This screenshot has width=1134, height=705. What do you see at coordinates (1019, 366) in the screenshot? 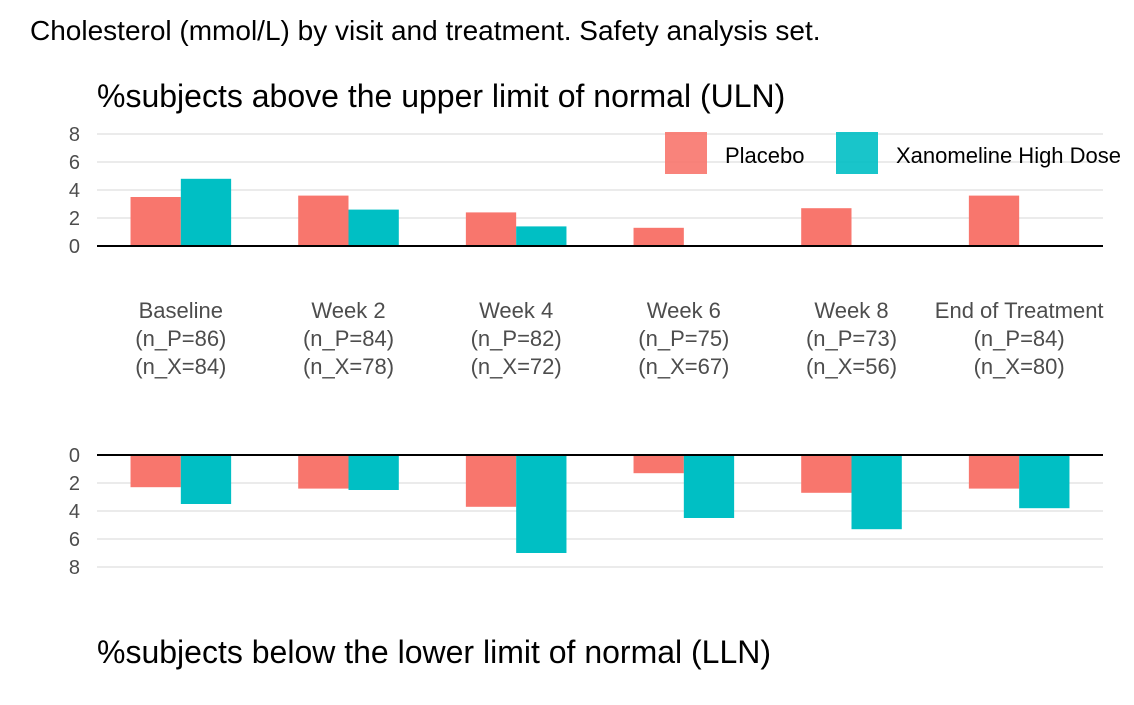
I see `category-label: (n_X=80)` at bounding box center [1019, 366].